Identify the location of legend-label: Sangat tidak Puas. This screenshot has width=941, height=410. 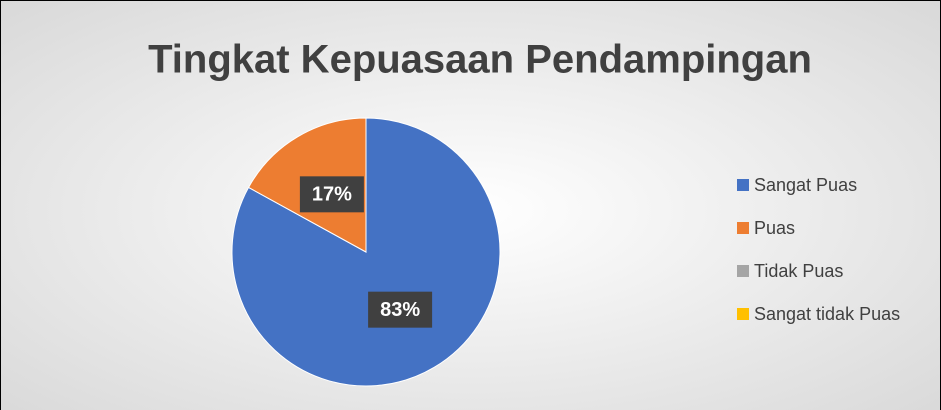
(827, 314).